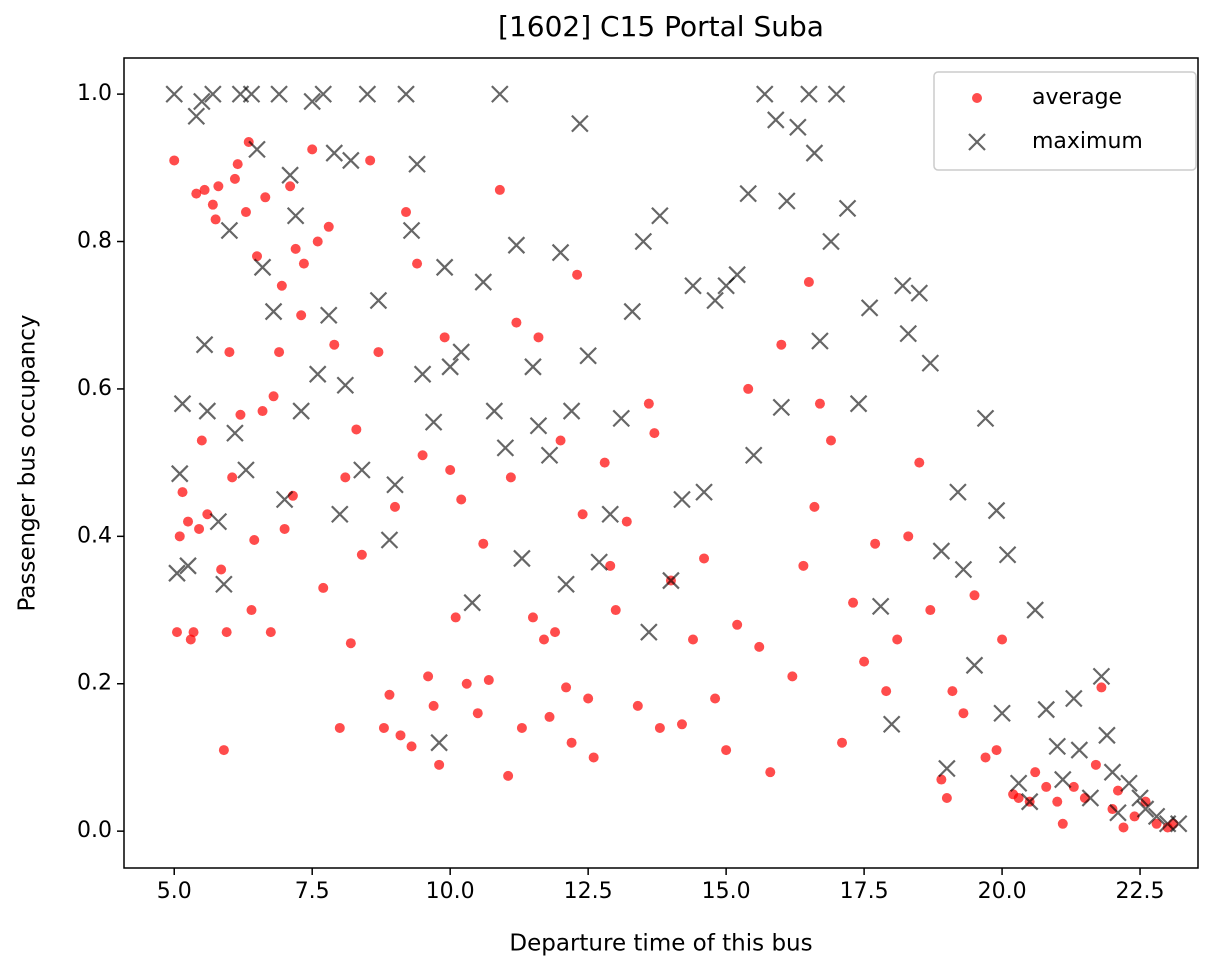 This screenshot has height=966, width=1209. Describe the element at coordinates (1077, 97) in the screenshot. I see `legend-label: average` at that location.